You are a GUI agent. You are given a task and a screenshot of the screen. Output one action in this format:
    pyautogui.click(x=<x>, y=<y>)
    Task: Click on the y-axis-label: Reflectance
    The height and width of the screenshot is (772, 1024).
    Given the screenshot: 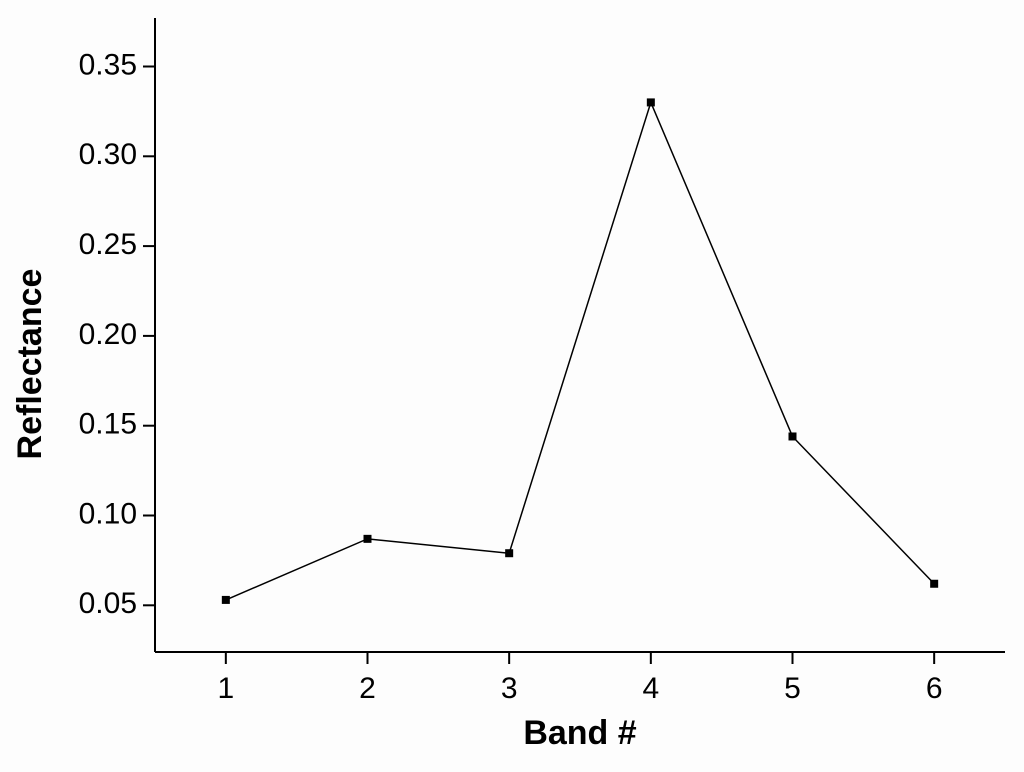 What is the action you would take?
    pyautogui.click(x=30, y=364)
    